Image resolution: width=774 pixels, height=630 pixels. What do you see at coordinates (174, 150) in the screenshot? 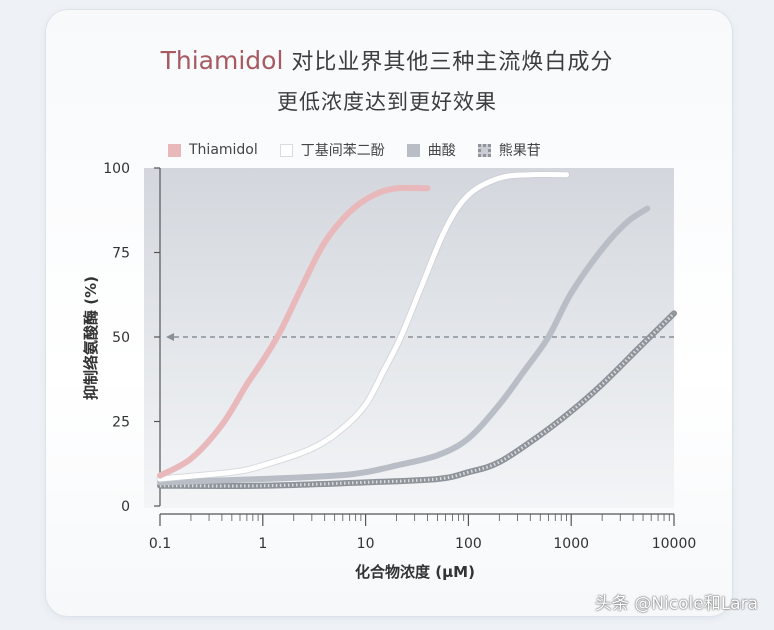
I see `legend-swatch-thiamidol` at bounding box center [174, 150].